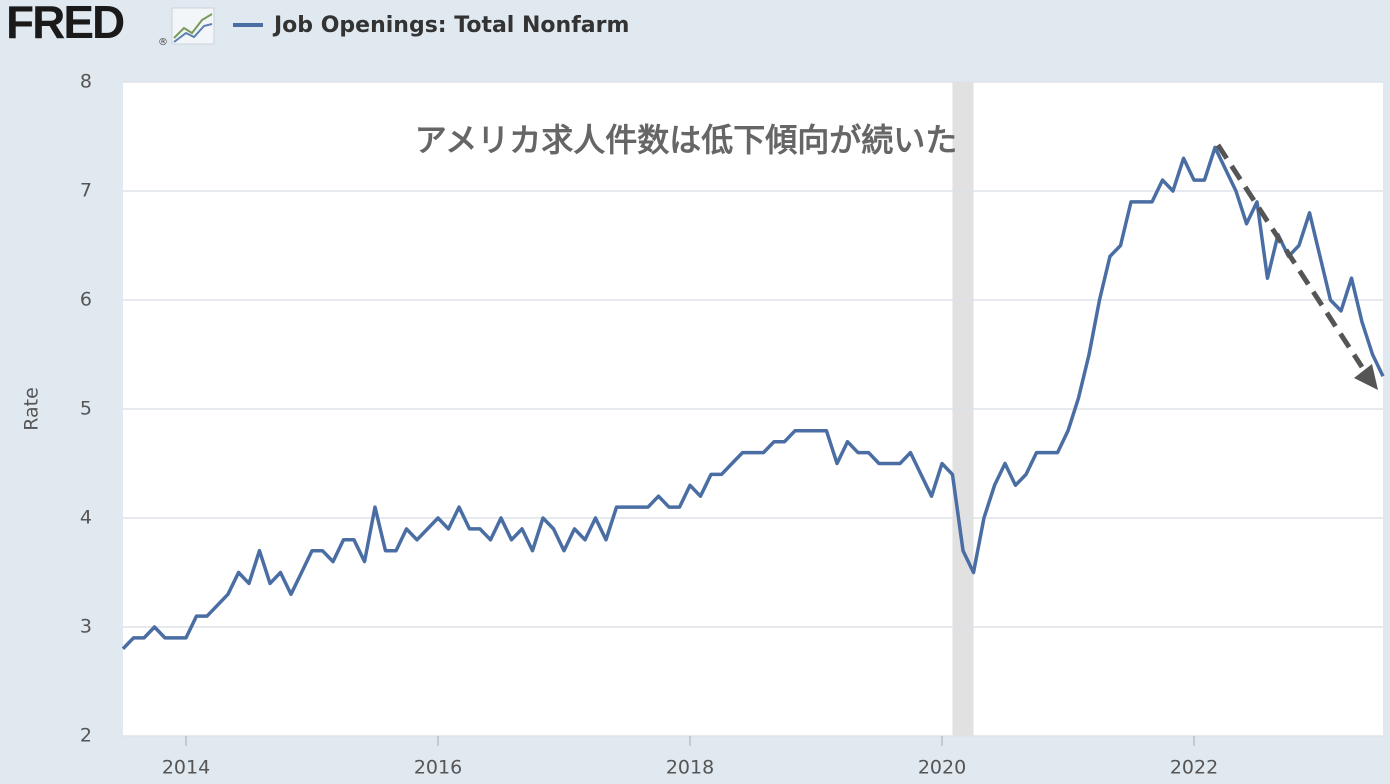  I want to click on y-tick-label: 3, so click(86, 627).